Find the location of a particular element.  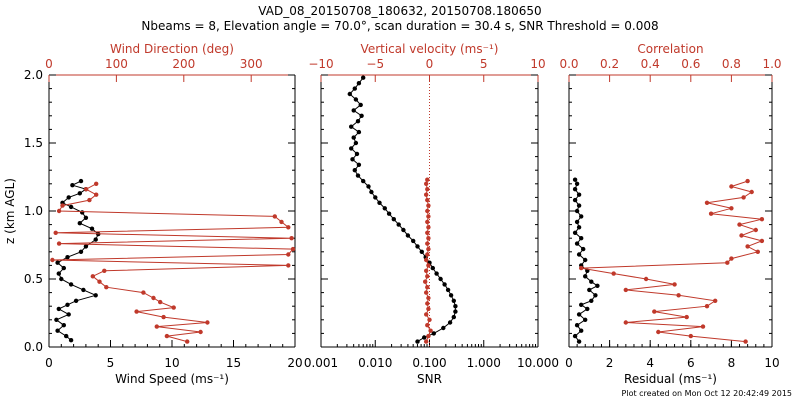

top-tick-label: 200 is located at coordinates (183, 64).